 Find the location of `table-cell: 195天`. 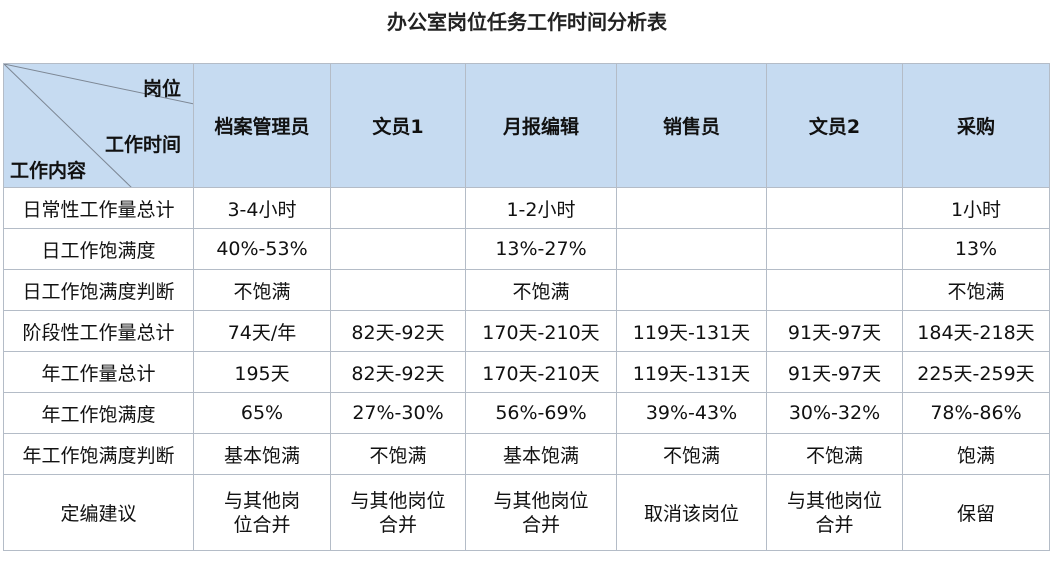

table-cell: 195天 is located at coordinates (262, 372).